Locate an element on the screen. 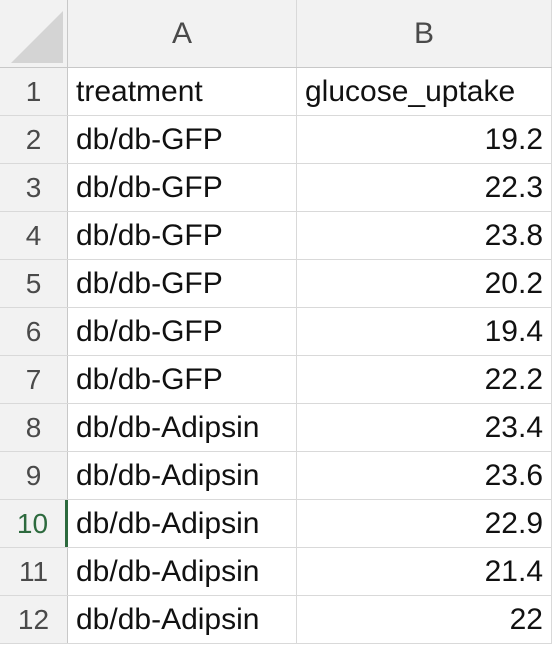 Image resolution: width=552 pixels, height=650 pixels. table-row: 8 db/db-Adipsin 23.4 is located at coordinates (276, 428).